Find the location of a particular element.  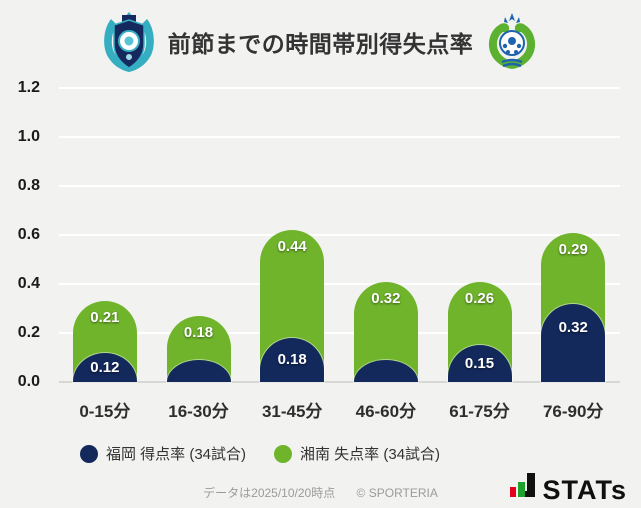

bar-value-label-fukuoka: 0.18 is located at coordinates (292, 359).